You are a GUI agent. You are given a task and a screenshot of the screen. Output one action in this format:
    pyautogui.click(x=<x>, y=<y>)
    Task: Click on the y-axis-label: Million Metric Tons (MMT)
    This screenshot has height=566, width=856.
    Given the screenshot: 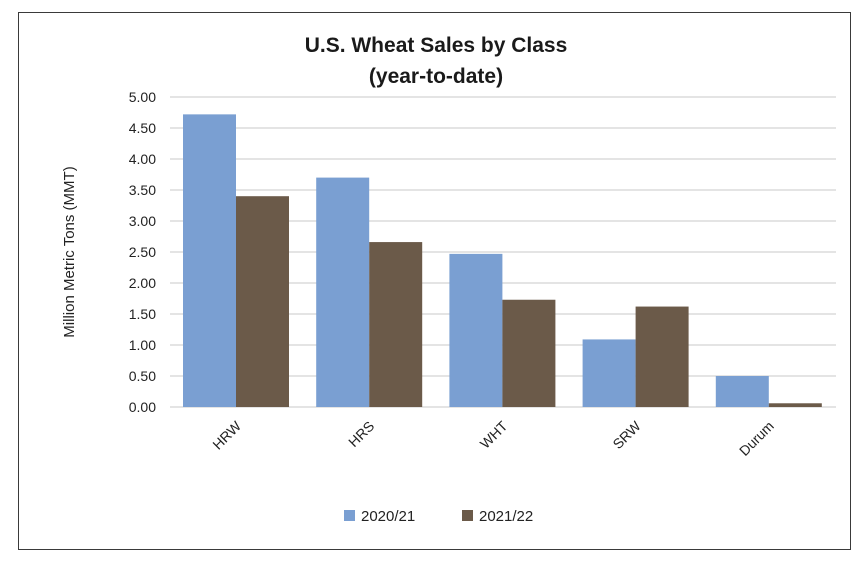 What is the action you would take?
    pyautogui.click(x=69, y=251)
    